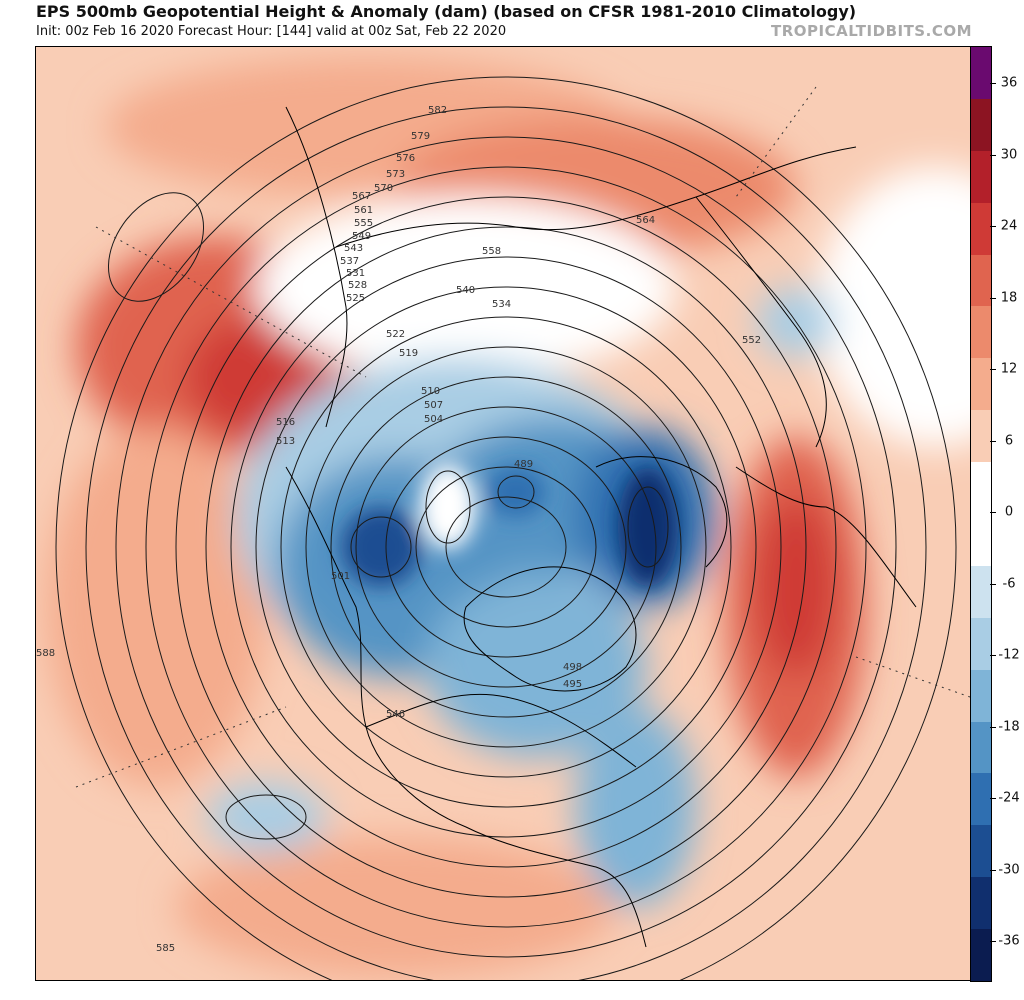 Image resolution: width=1024 pixels, height=1000 pixels. I want to click on colorbar-label: 0, so click(1009, 512).